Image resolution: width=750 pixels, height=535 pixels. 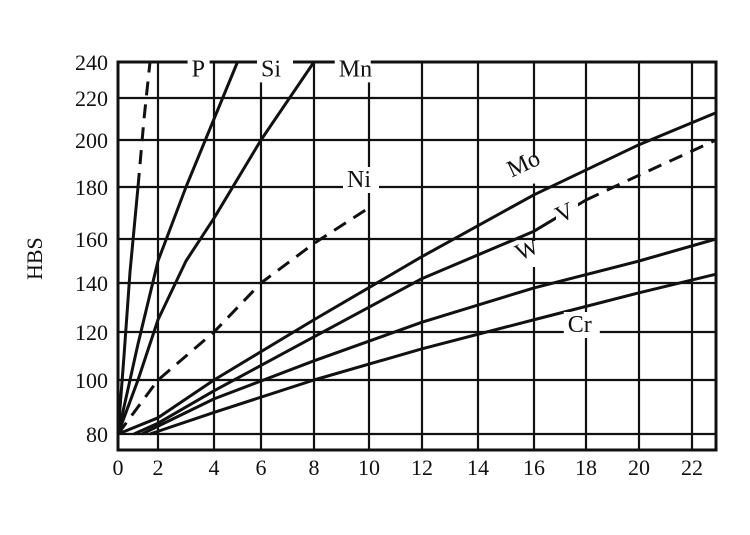 I want to click on y-tick-label: 200, so click(x=91, y=140).